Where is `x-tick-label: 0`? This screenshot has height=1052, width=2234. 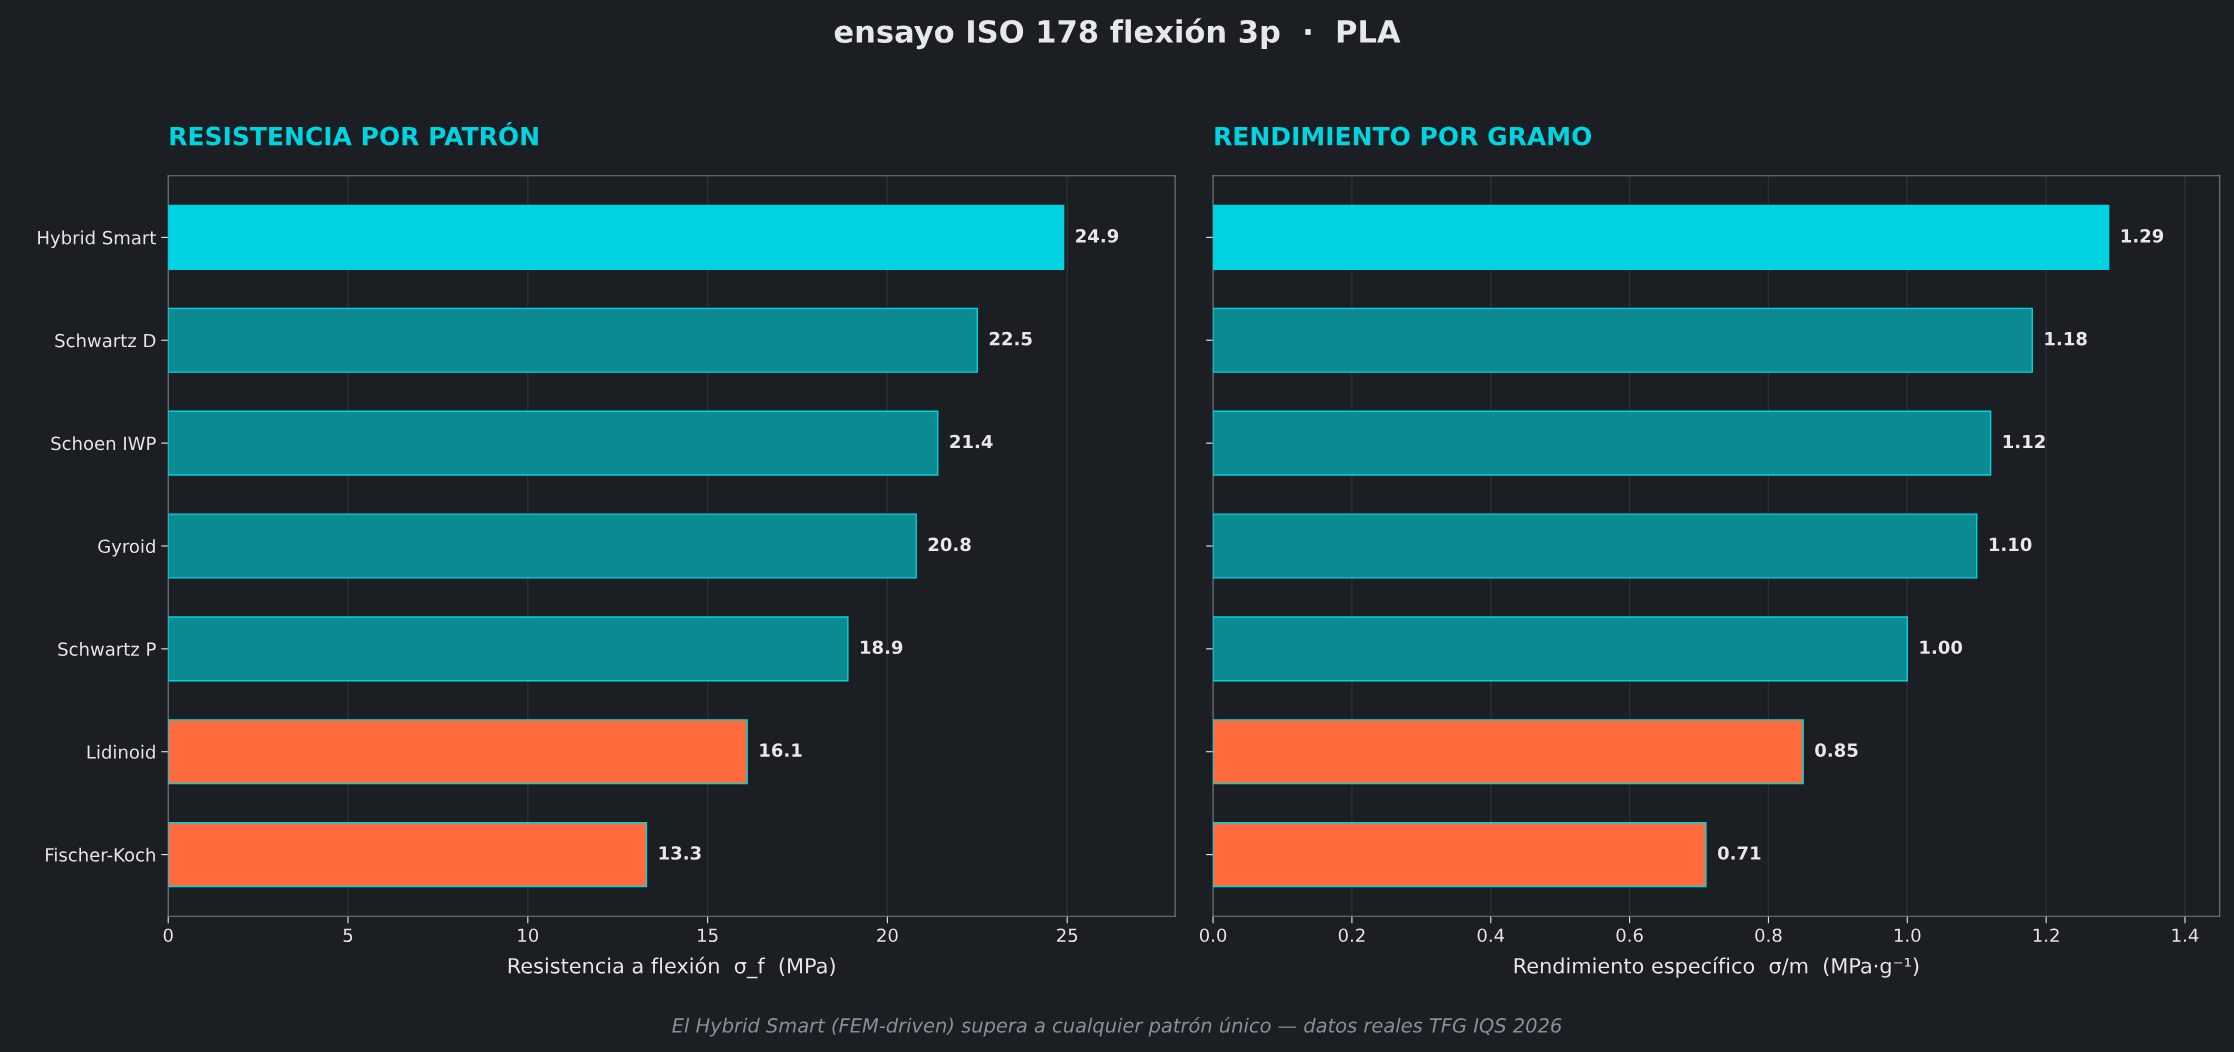 x-tick-label: 0 is located at coordinates (168, 935).